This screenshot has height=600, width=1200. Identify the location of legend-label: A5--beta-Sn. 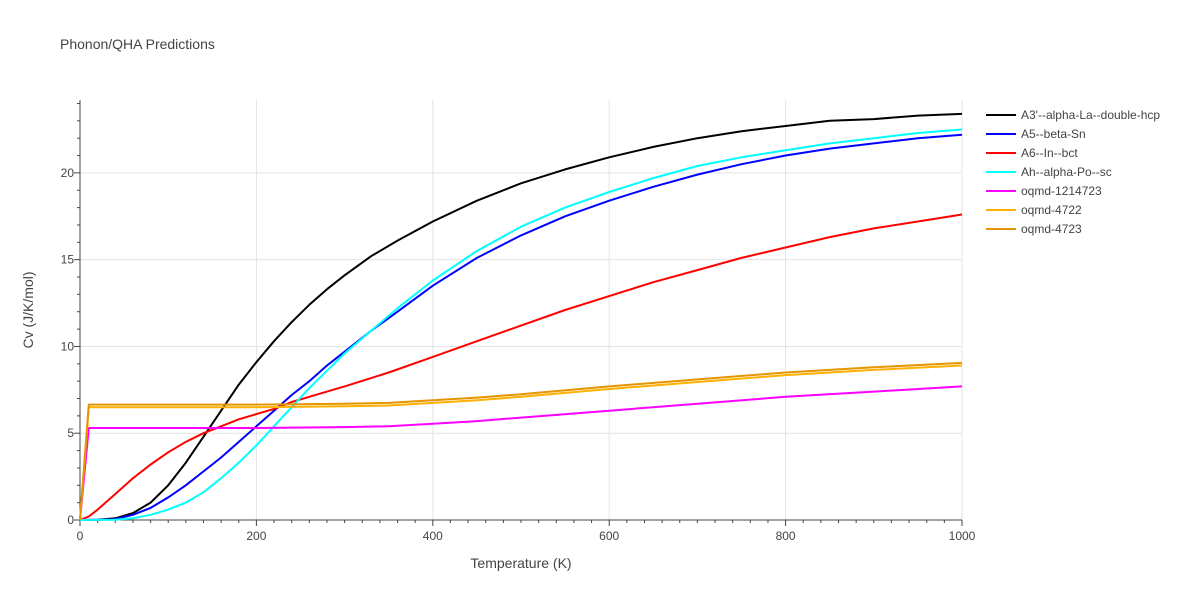
(1053, 134).